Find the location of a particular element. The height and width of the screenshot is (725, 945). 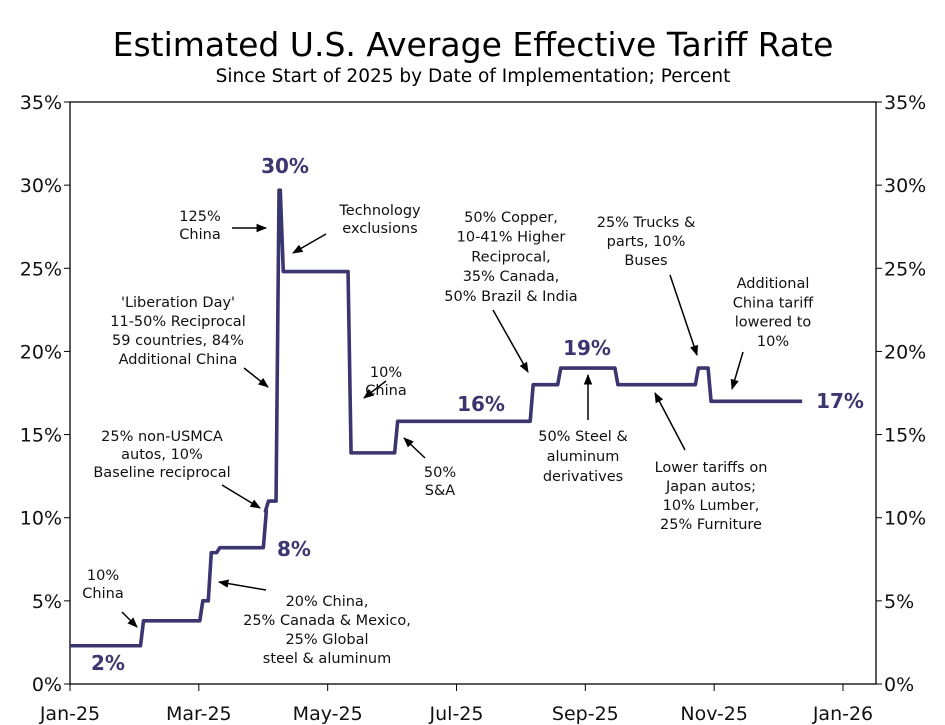

y-tick-label-right: 35% is located at coordinates (905, 103).